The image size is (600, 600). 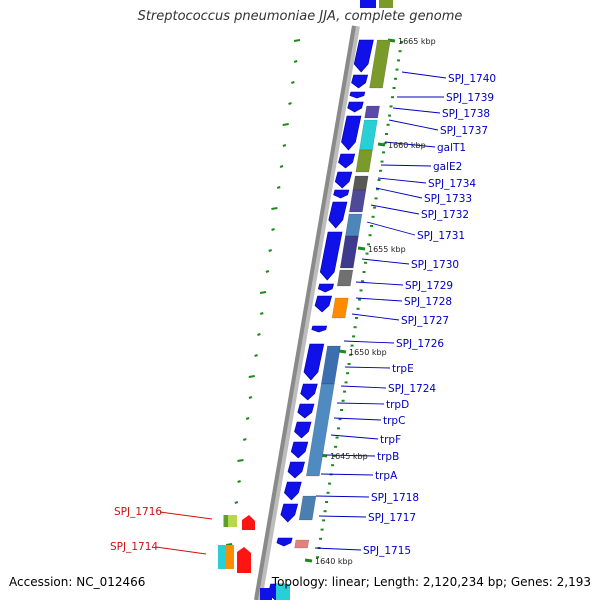 I want to click on scale-label: 1665 kbp, so click(x=417, y=41).